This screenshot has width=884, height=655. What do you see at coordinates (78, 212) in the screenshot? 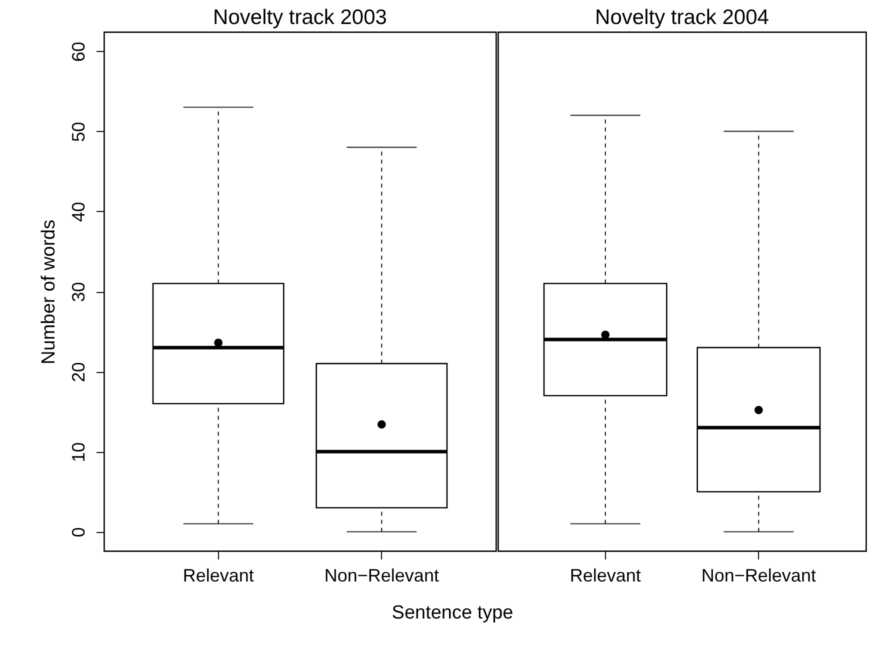
I see `y-tick-label: 40` at bounding box center [78, 212].